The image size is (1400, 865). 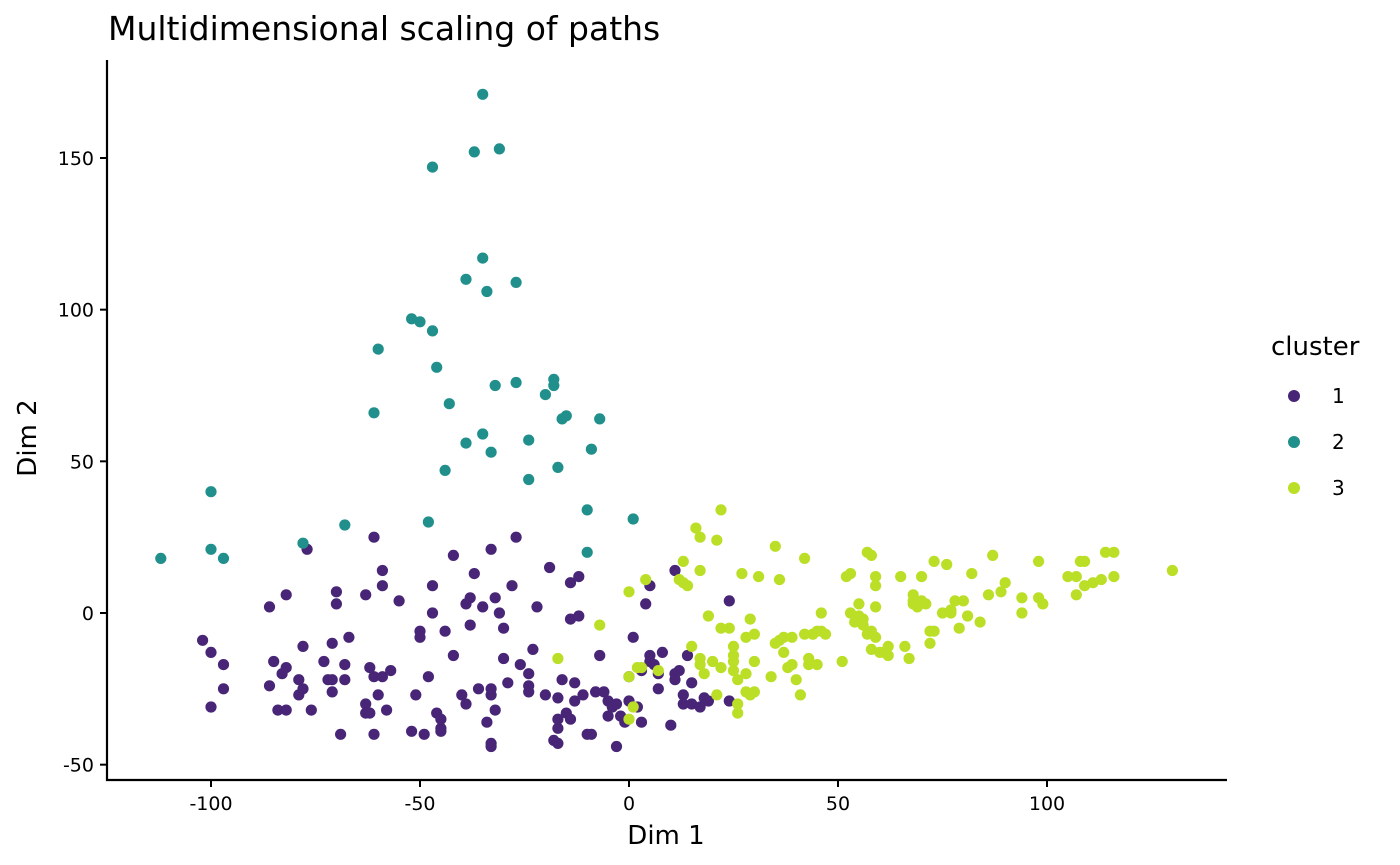 What do you see at coordinates (1047, 804) in the screenshot?
I see `x-tick-label: 100` at bounding box center [1047, 804].